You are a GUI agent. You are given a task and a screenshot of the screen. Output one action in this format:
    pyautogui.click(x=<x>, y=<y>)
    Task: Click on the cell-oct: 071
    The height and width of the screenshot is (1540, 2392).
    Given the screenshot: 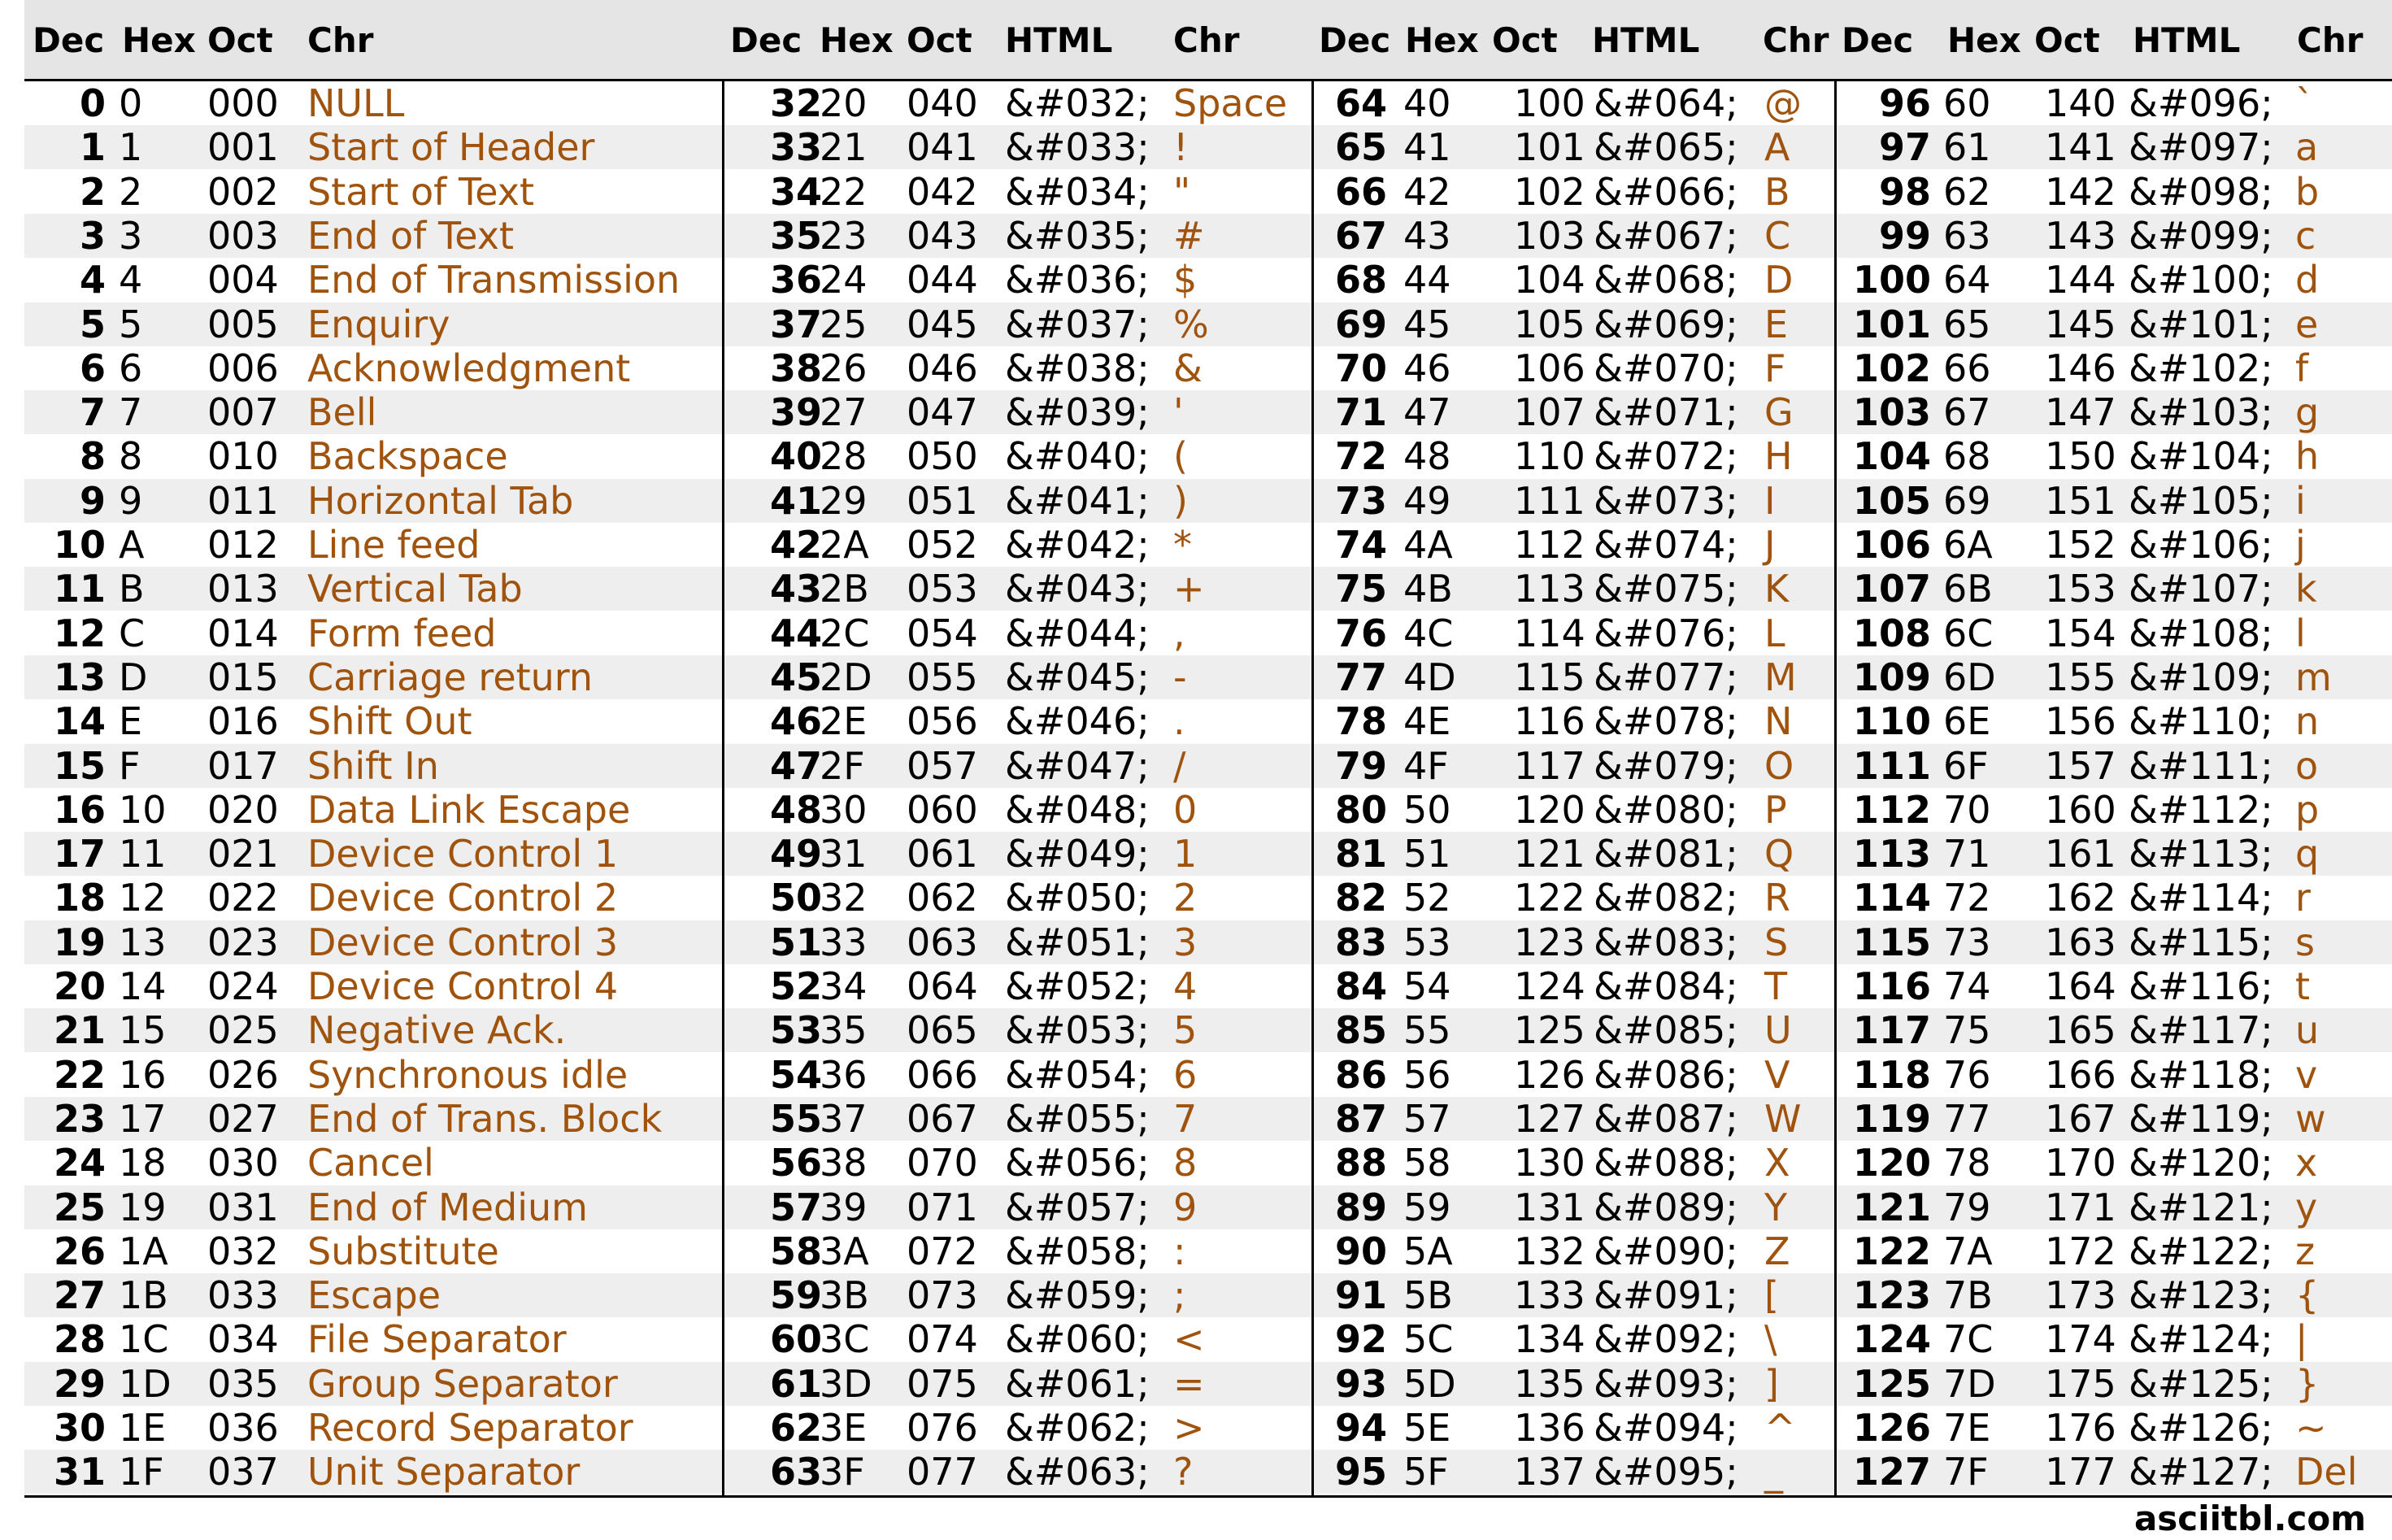 What is the action you would take?
    pyautogui.click(x=942, y=1207)
    